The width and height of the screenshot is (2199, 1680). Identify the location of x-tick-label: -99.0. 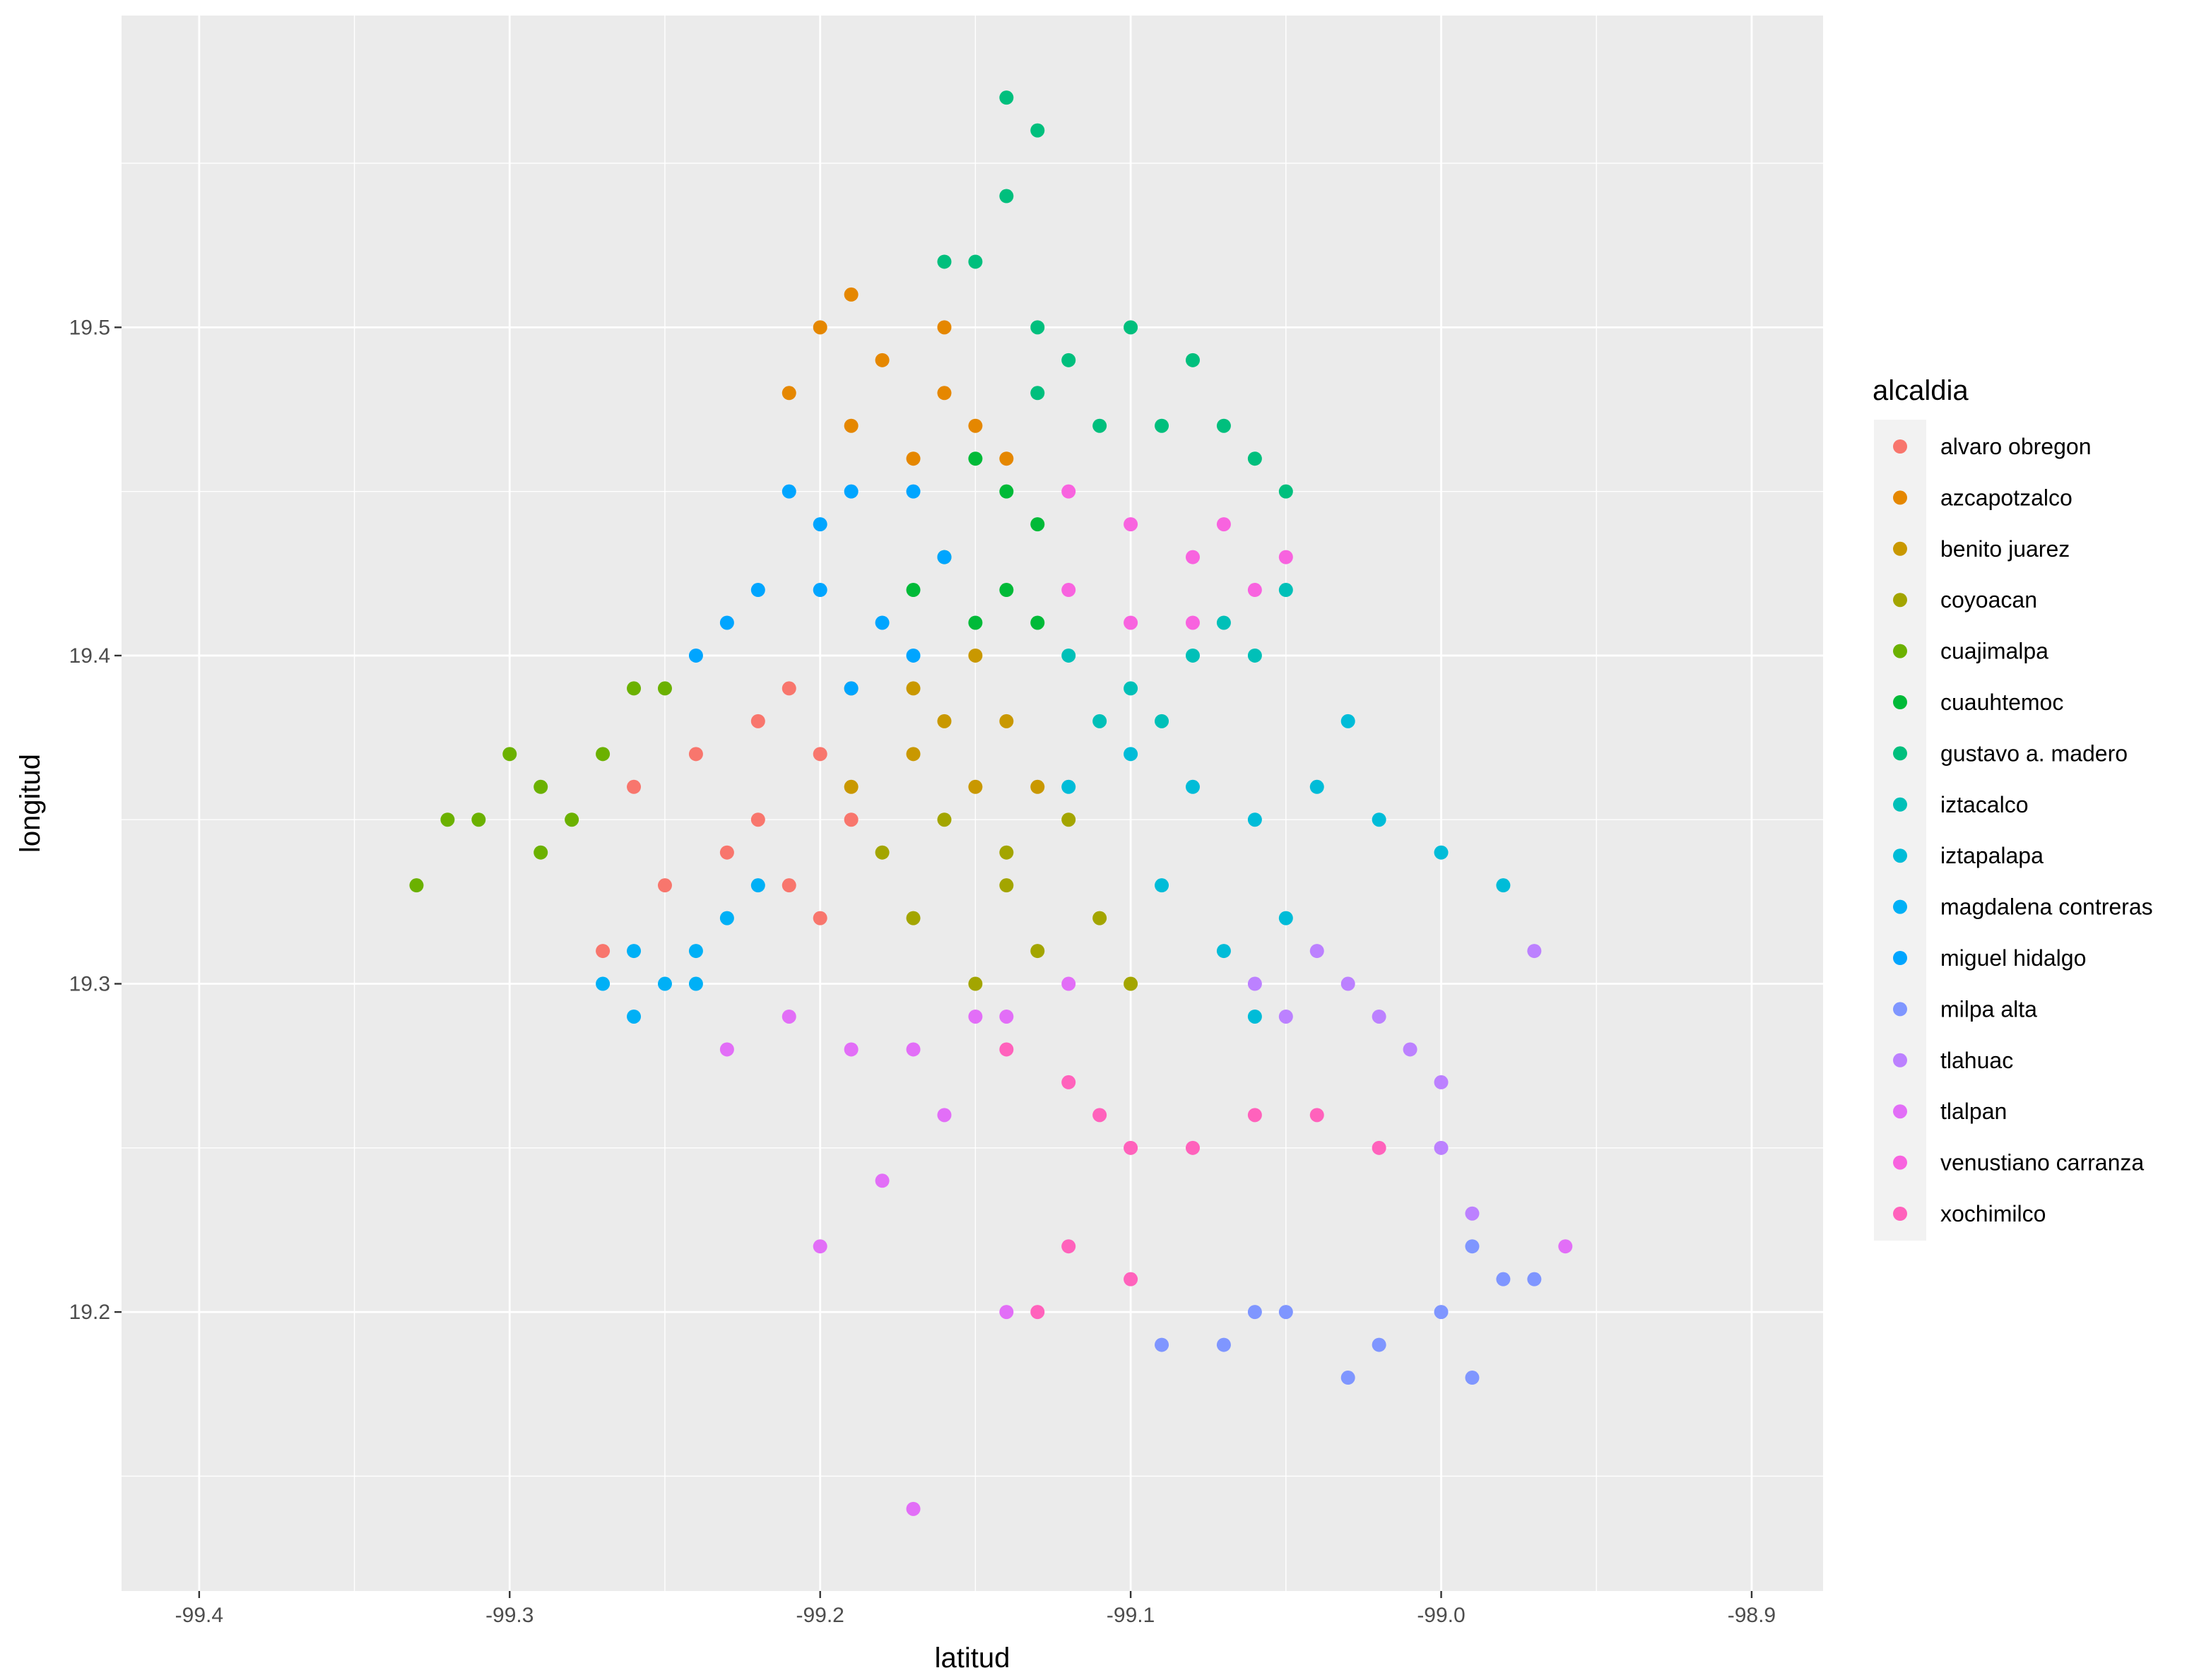
(1441, 1616).